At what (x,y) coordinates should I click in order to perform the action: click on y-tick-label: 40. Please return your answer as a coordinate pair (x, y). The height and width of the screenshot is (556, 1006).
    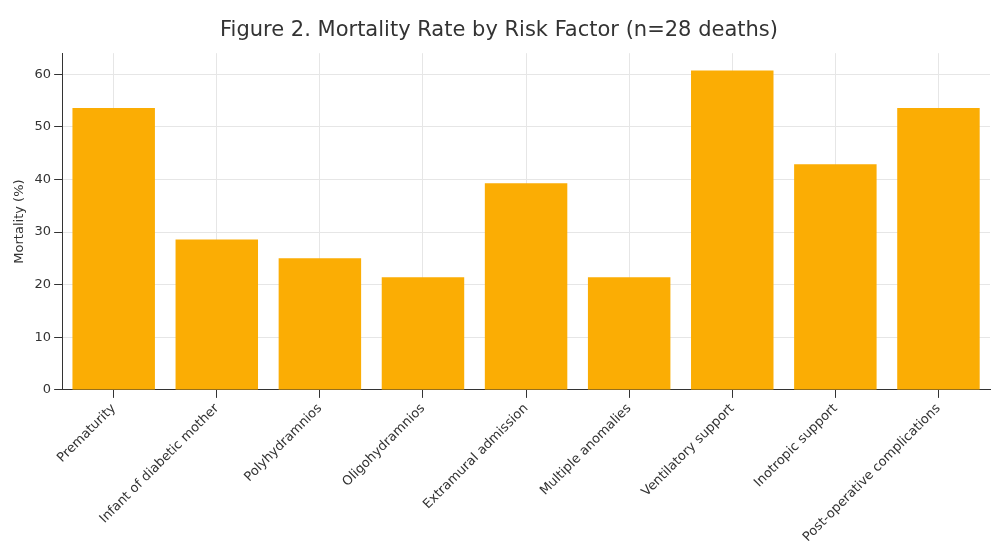
    Looking at the image, I should click on (43, 178).